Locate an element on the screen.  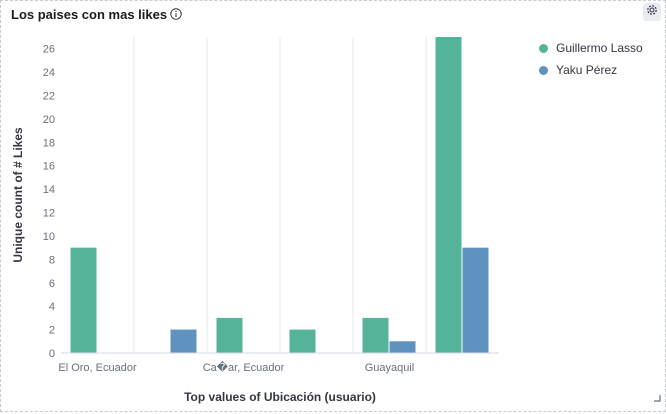
y-tick-label: 18 is located at coordinates (49, 143).